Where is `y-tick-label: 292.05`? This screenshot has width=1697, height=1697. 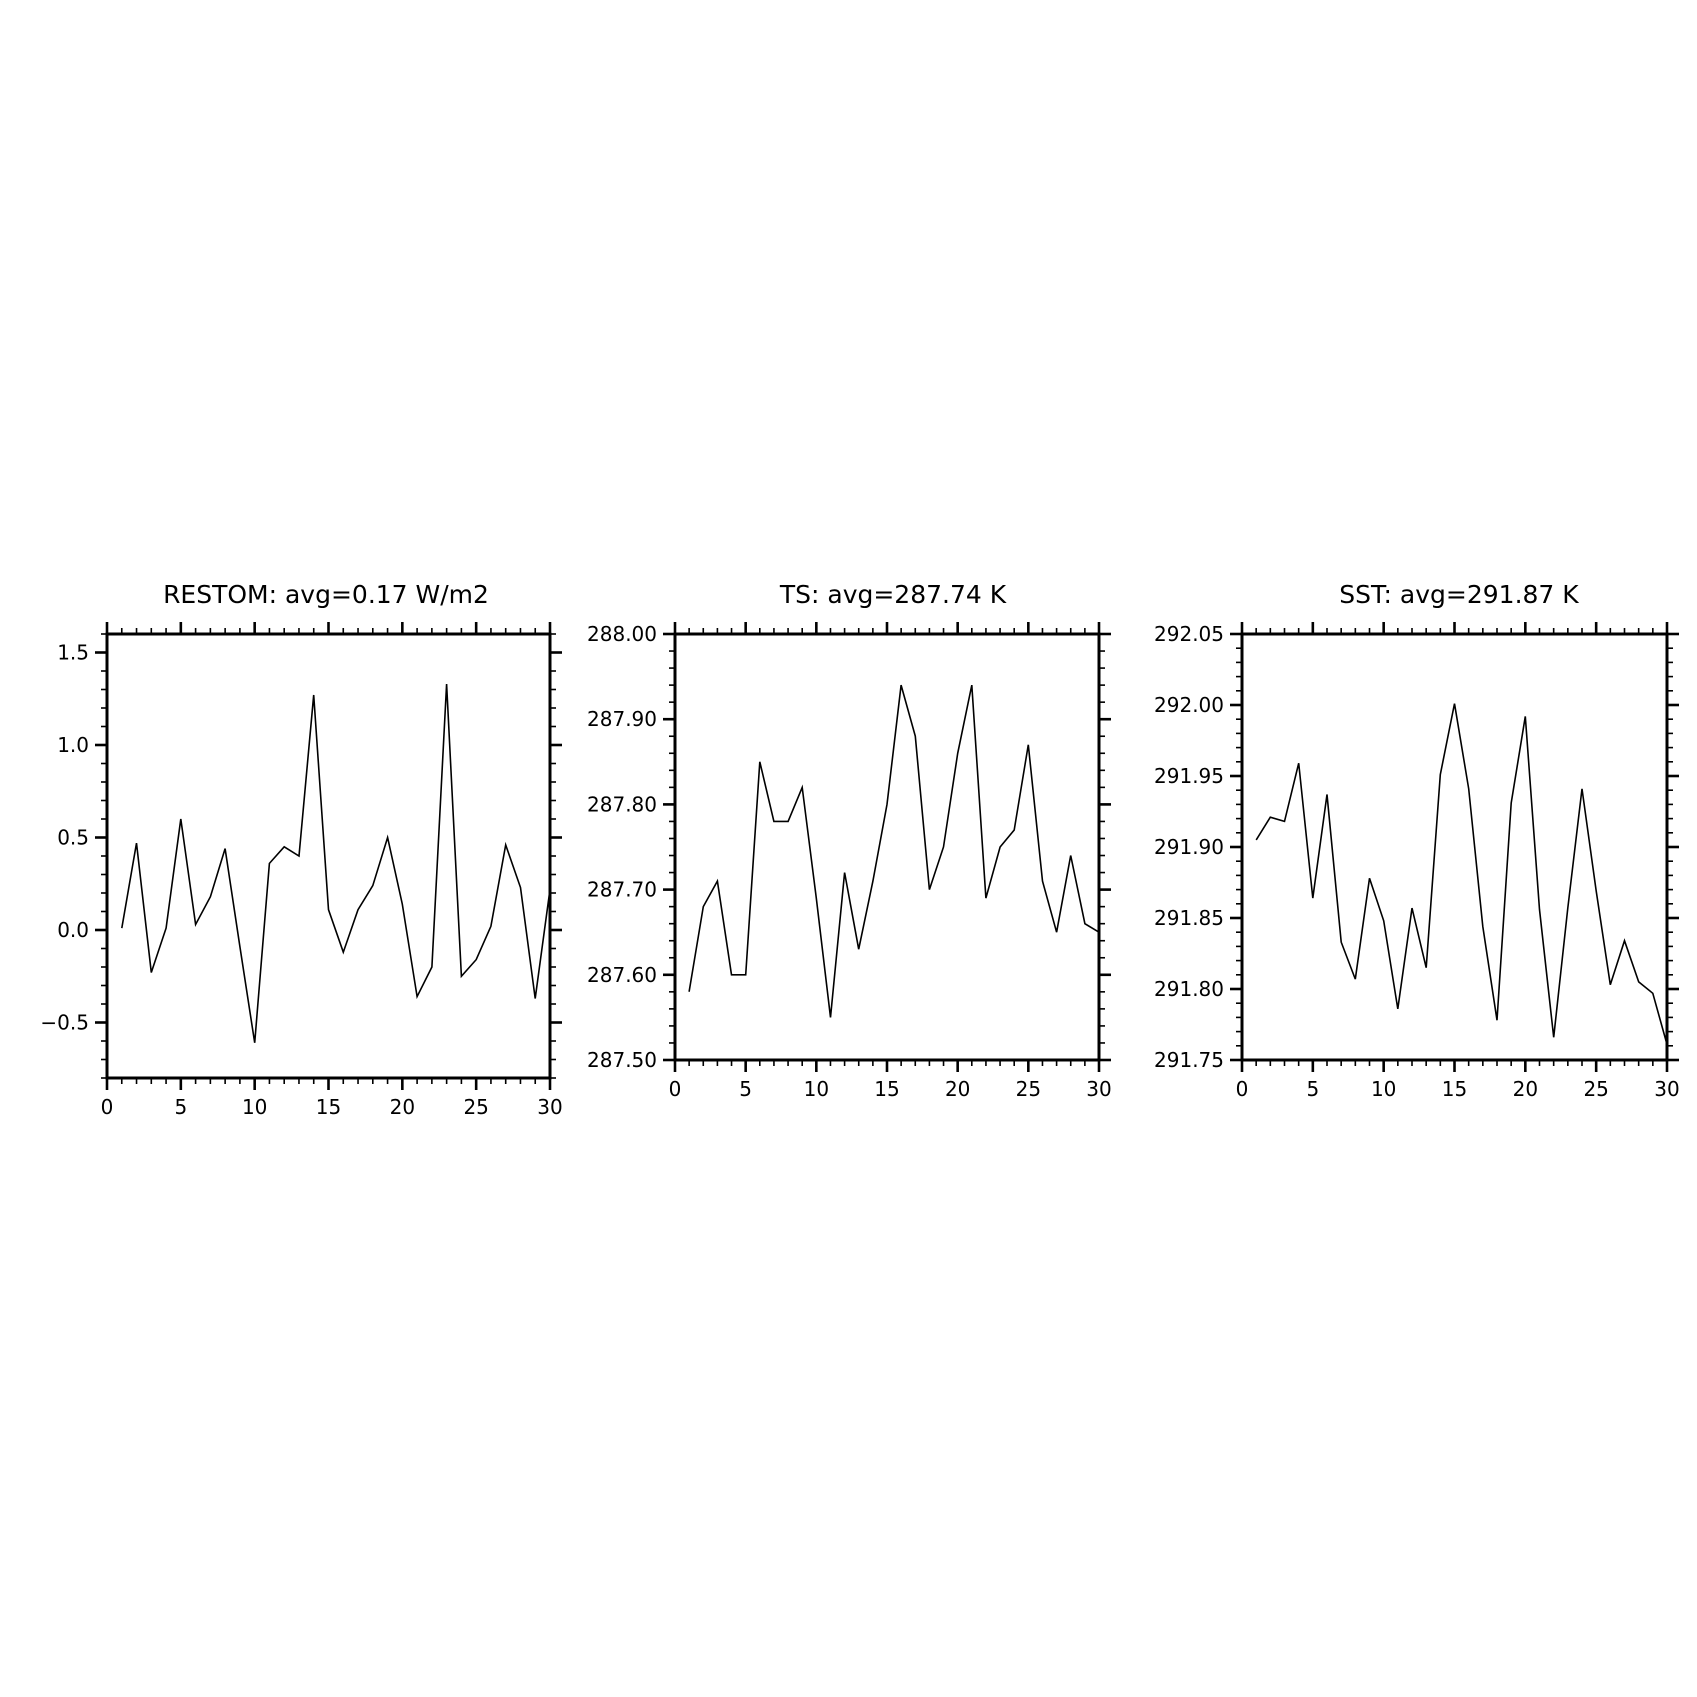
y-tick-label: 292.05 is located at coordinates (1189, 634).